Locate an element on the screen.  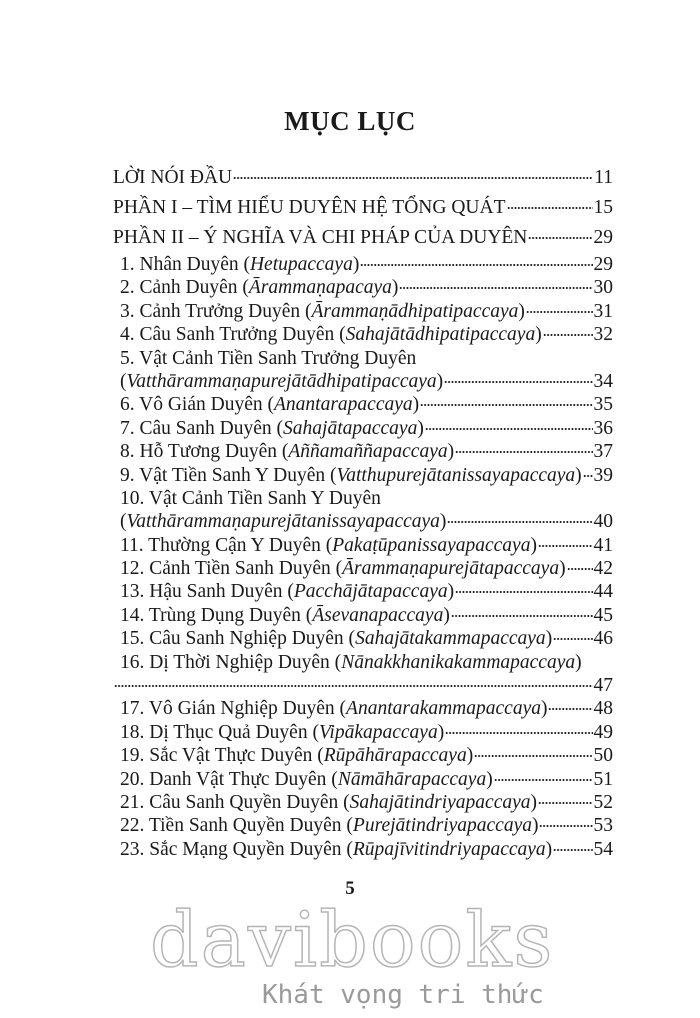
entry-pali: Aññamaññapaccaya is located at coordinates (368, 452).